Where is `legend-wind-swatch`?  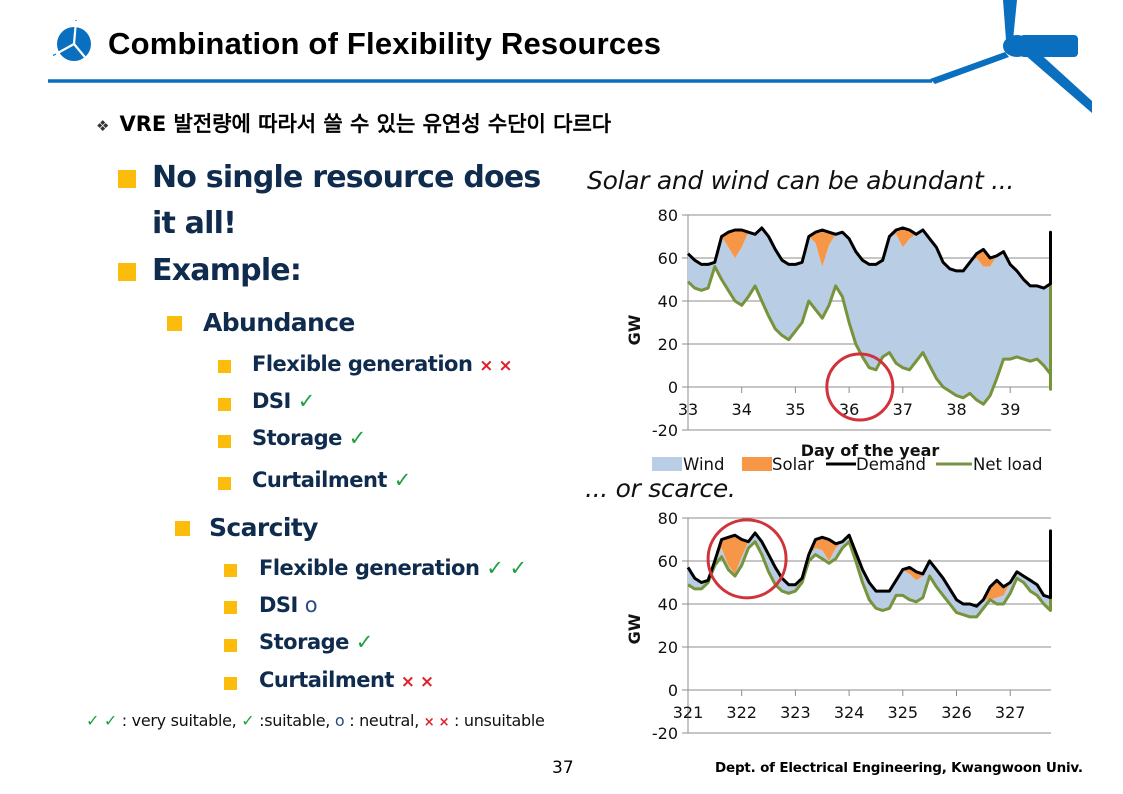
legend-wind-swatch is located at coordinates (667, 464).